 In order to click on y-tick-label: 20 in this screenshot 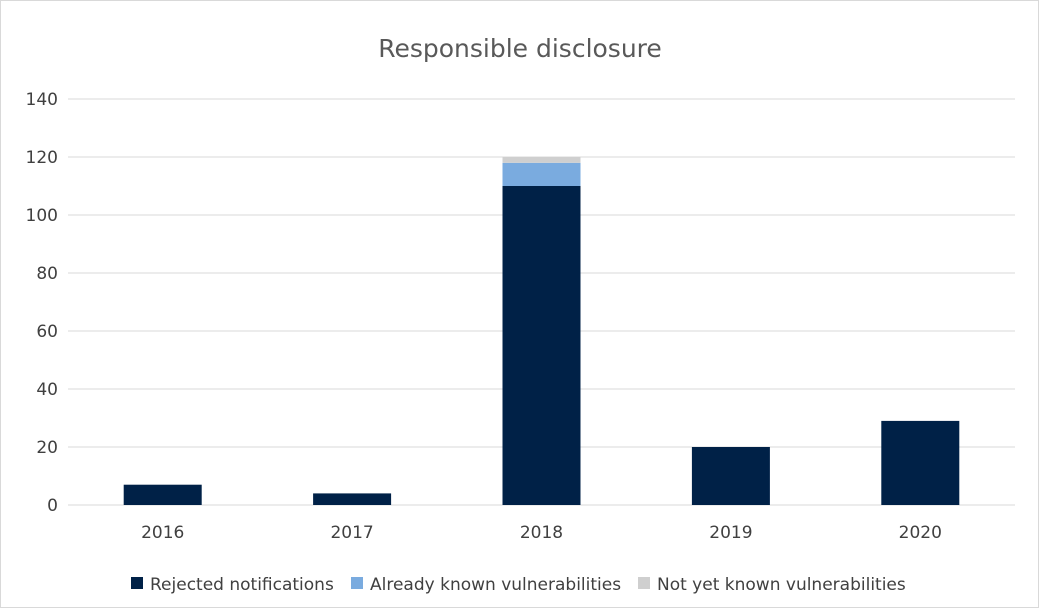, I will do `click(47, 448)`.